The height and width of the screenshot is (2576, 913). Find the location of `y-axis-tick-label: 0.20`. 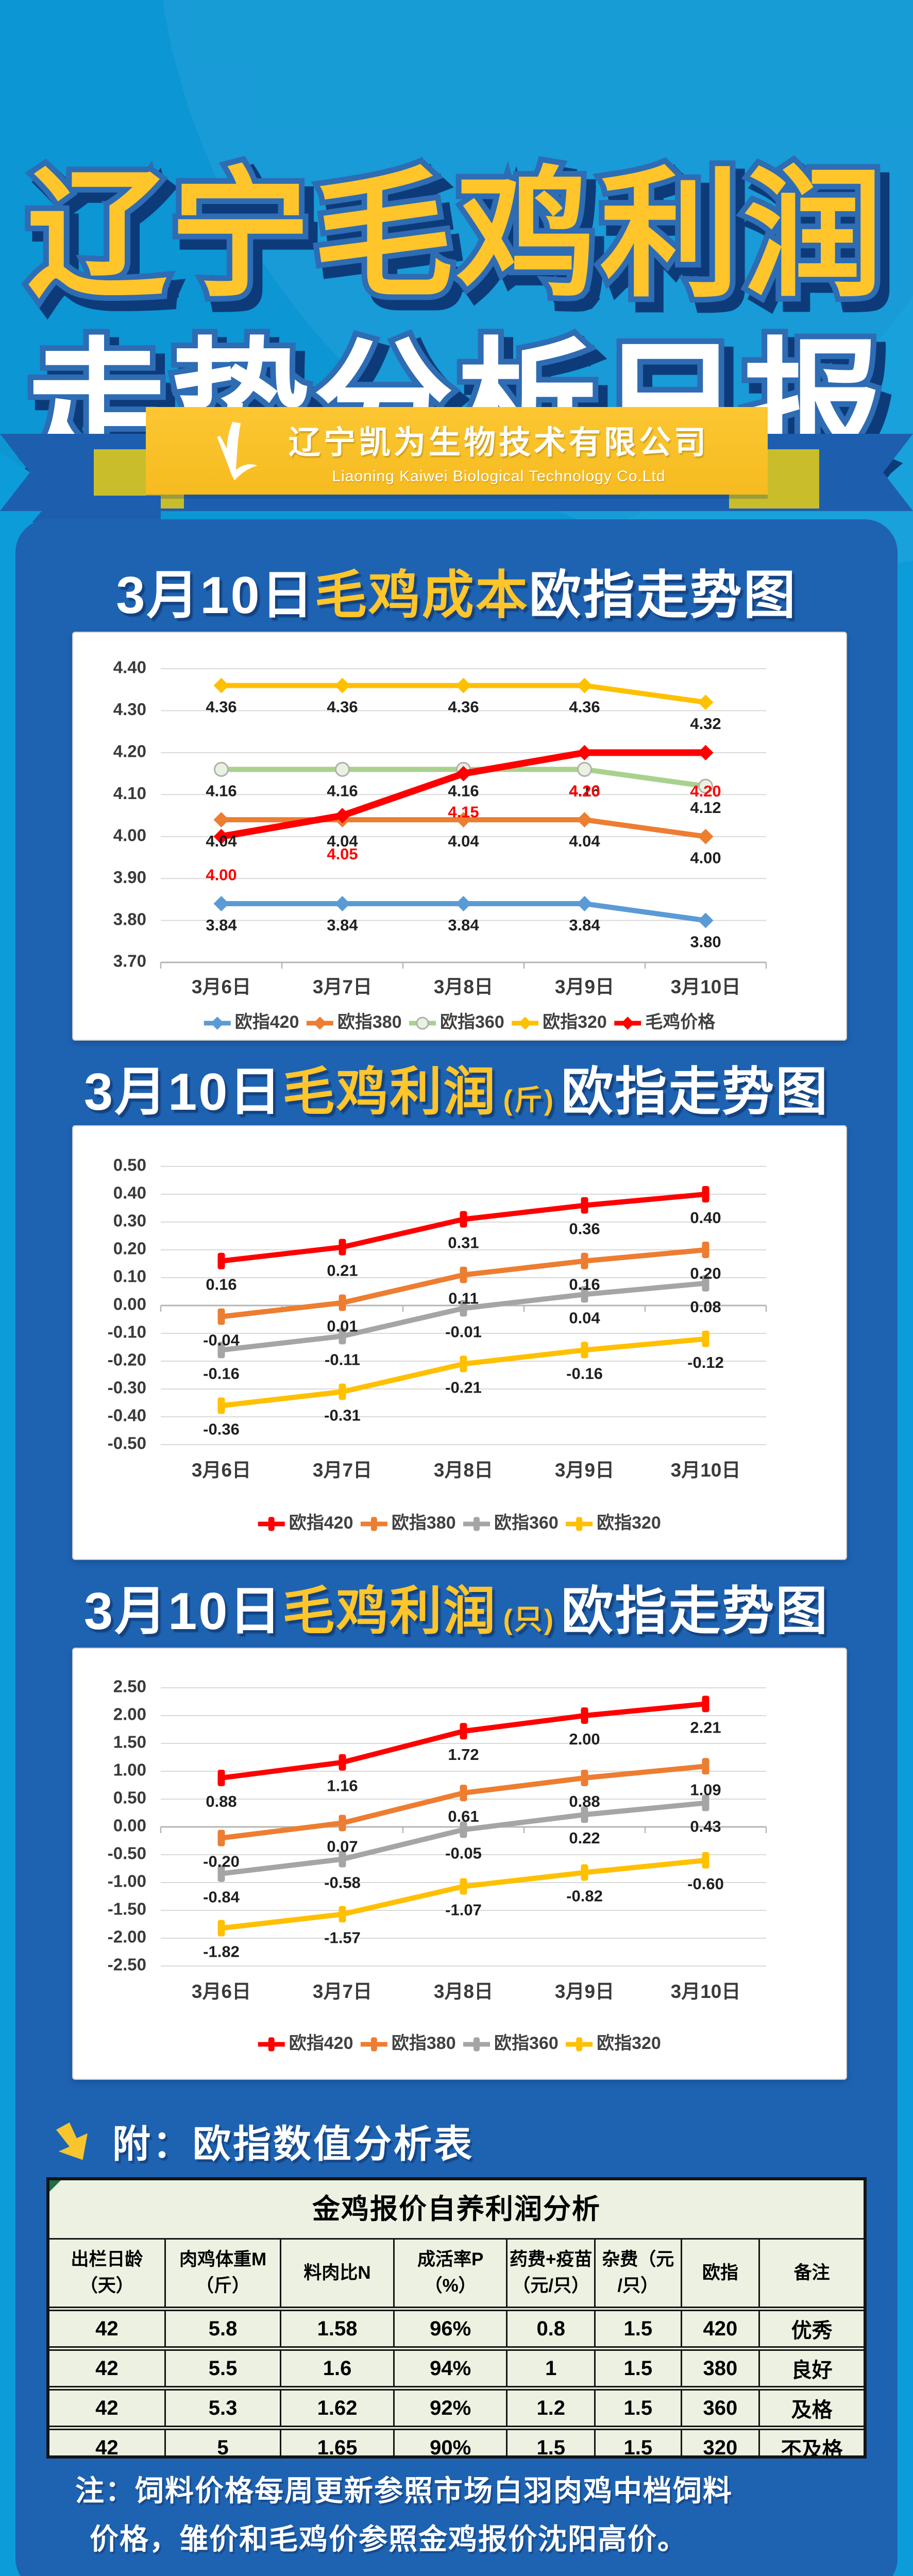

y-axis-tick-label: 0.20 is located at coordinates (130, 1248).